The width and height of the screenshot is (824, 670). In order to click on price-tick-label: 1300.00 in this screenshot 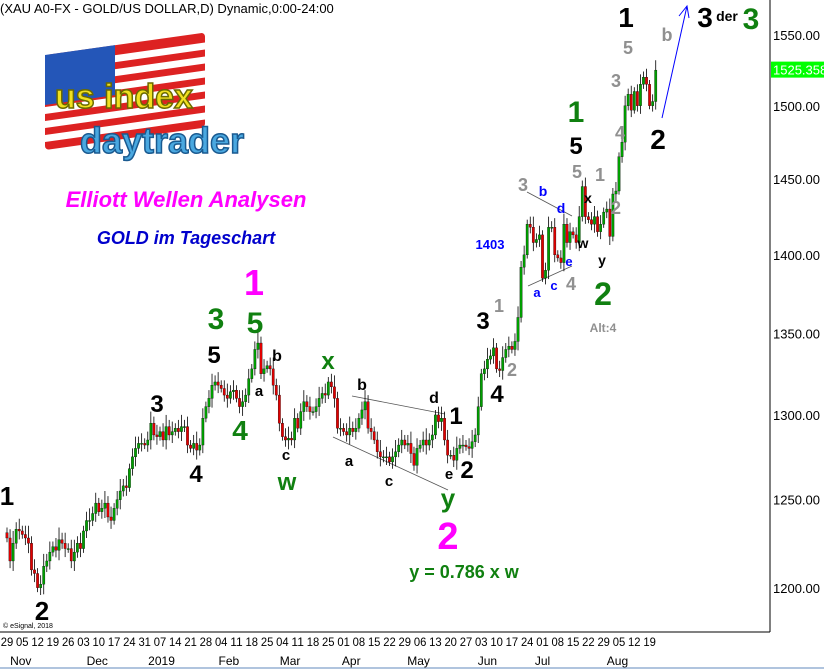, I will do `click(796, 415)`.